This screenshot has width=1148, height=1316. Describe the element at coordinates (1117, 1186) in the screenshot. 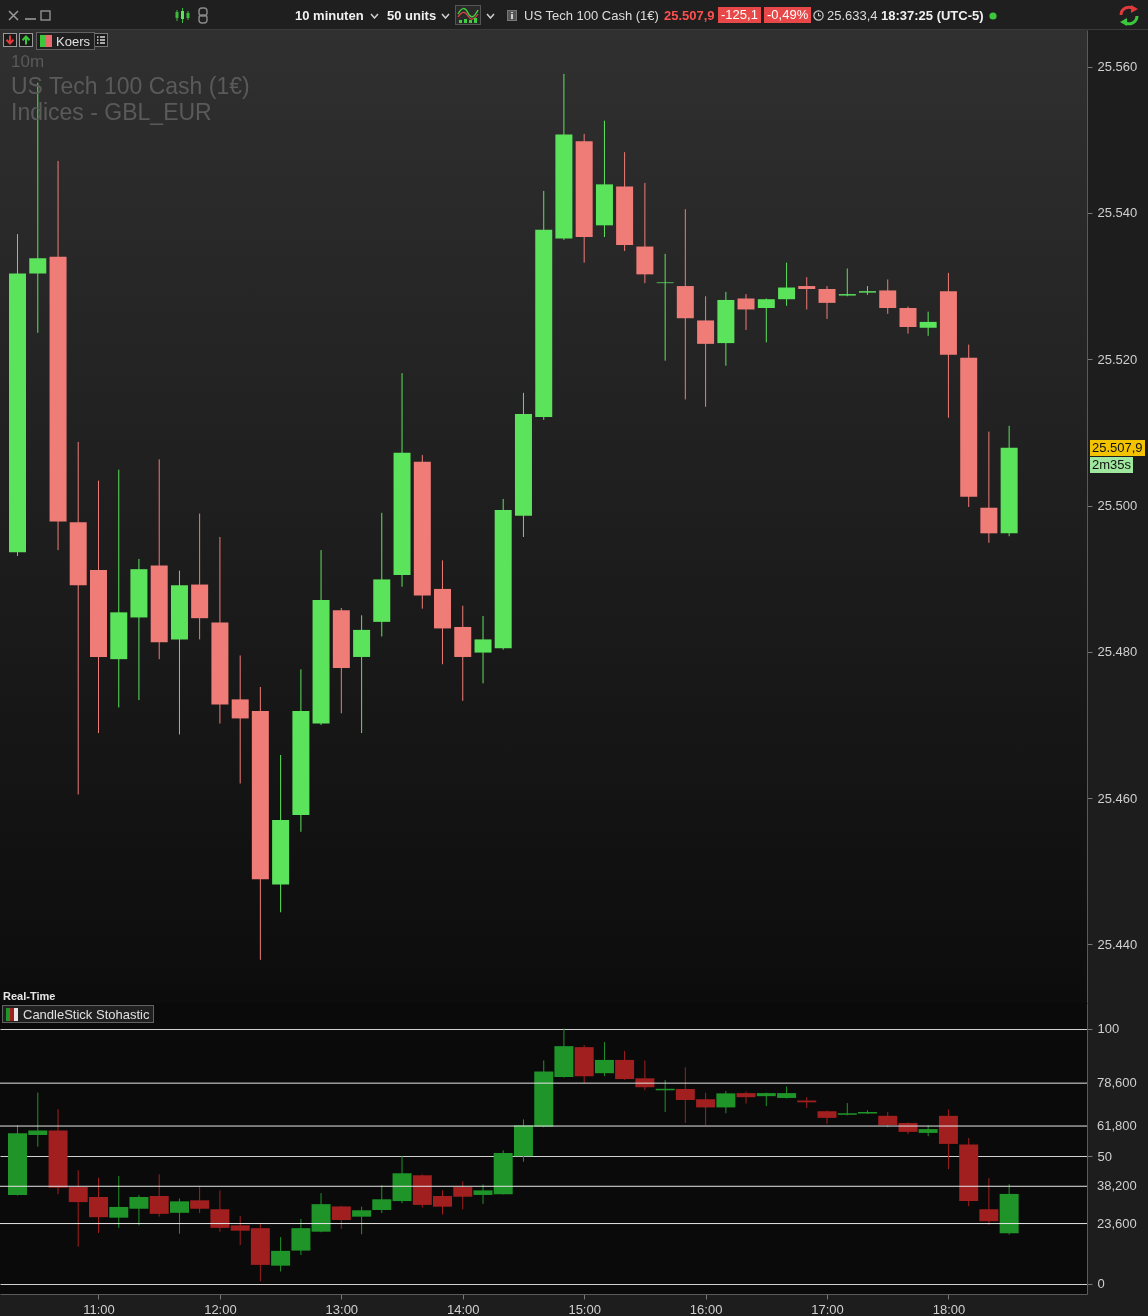

I see `ref-line-label: 38,200` at that location.